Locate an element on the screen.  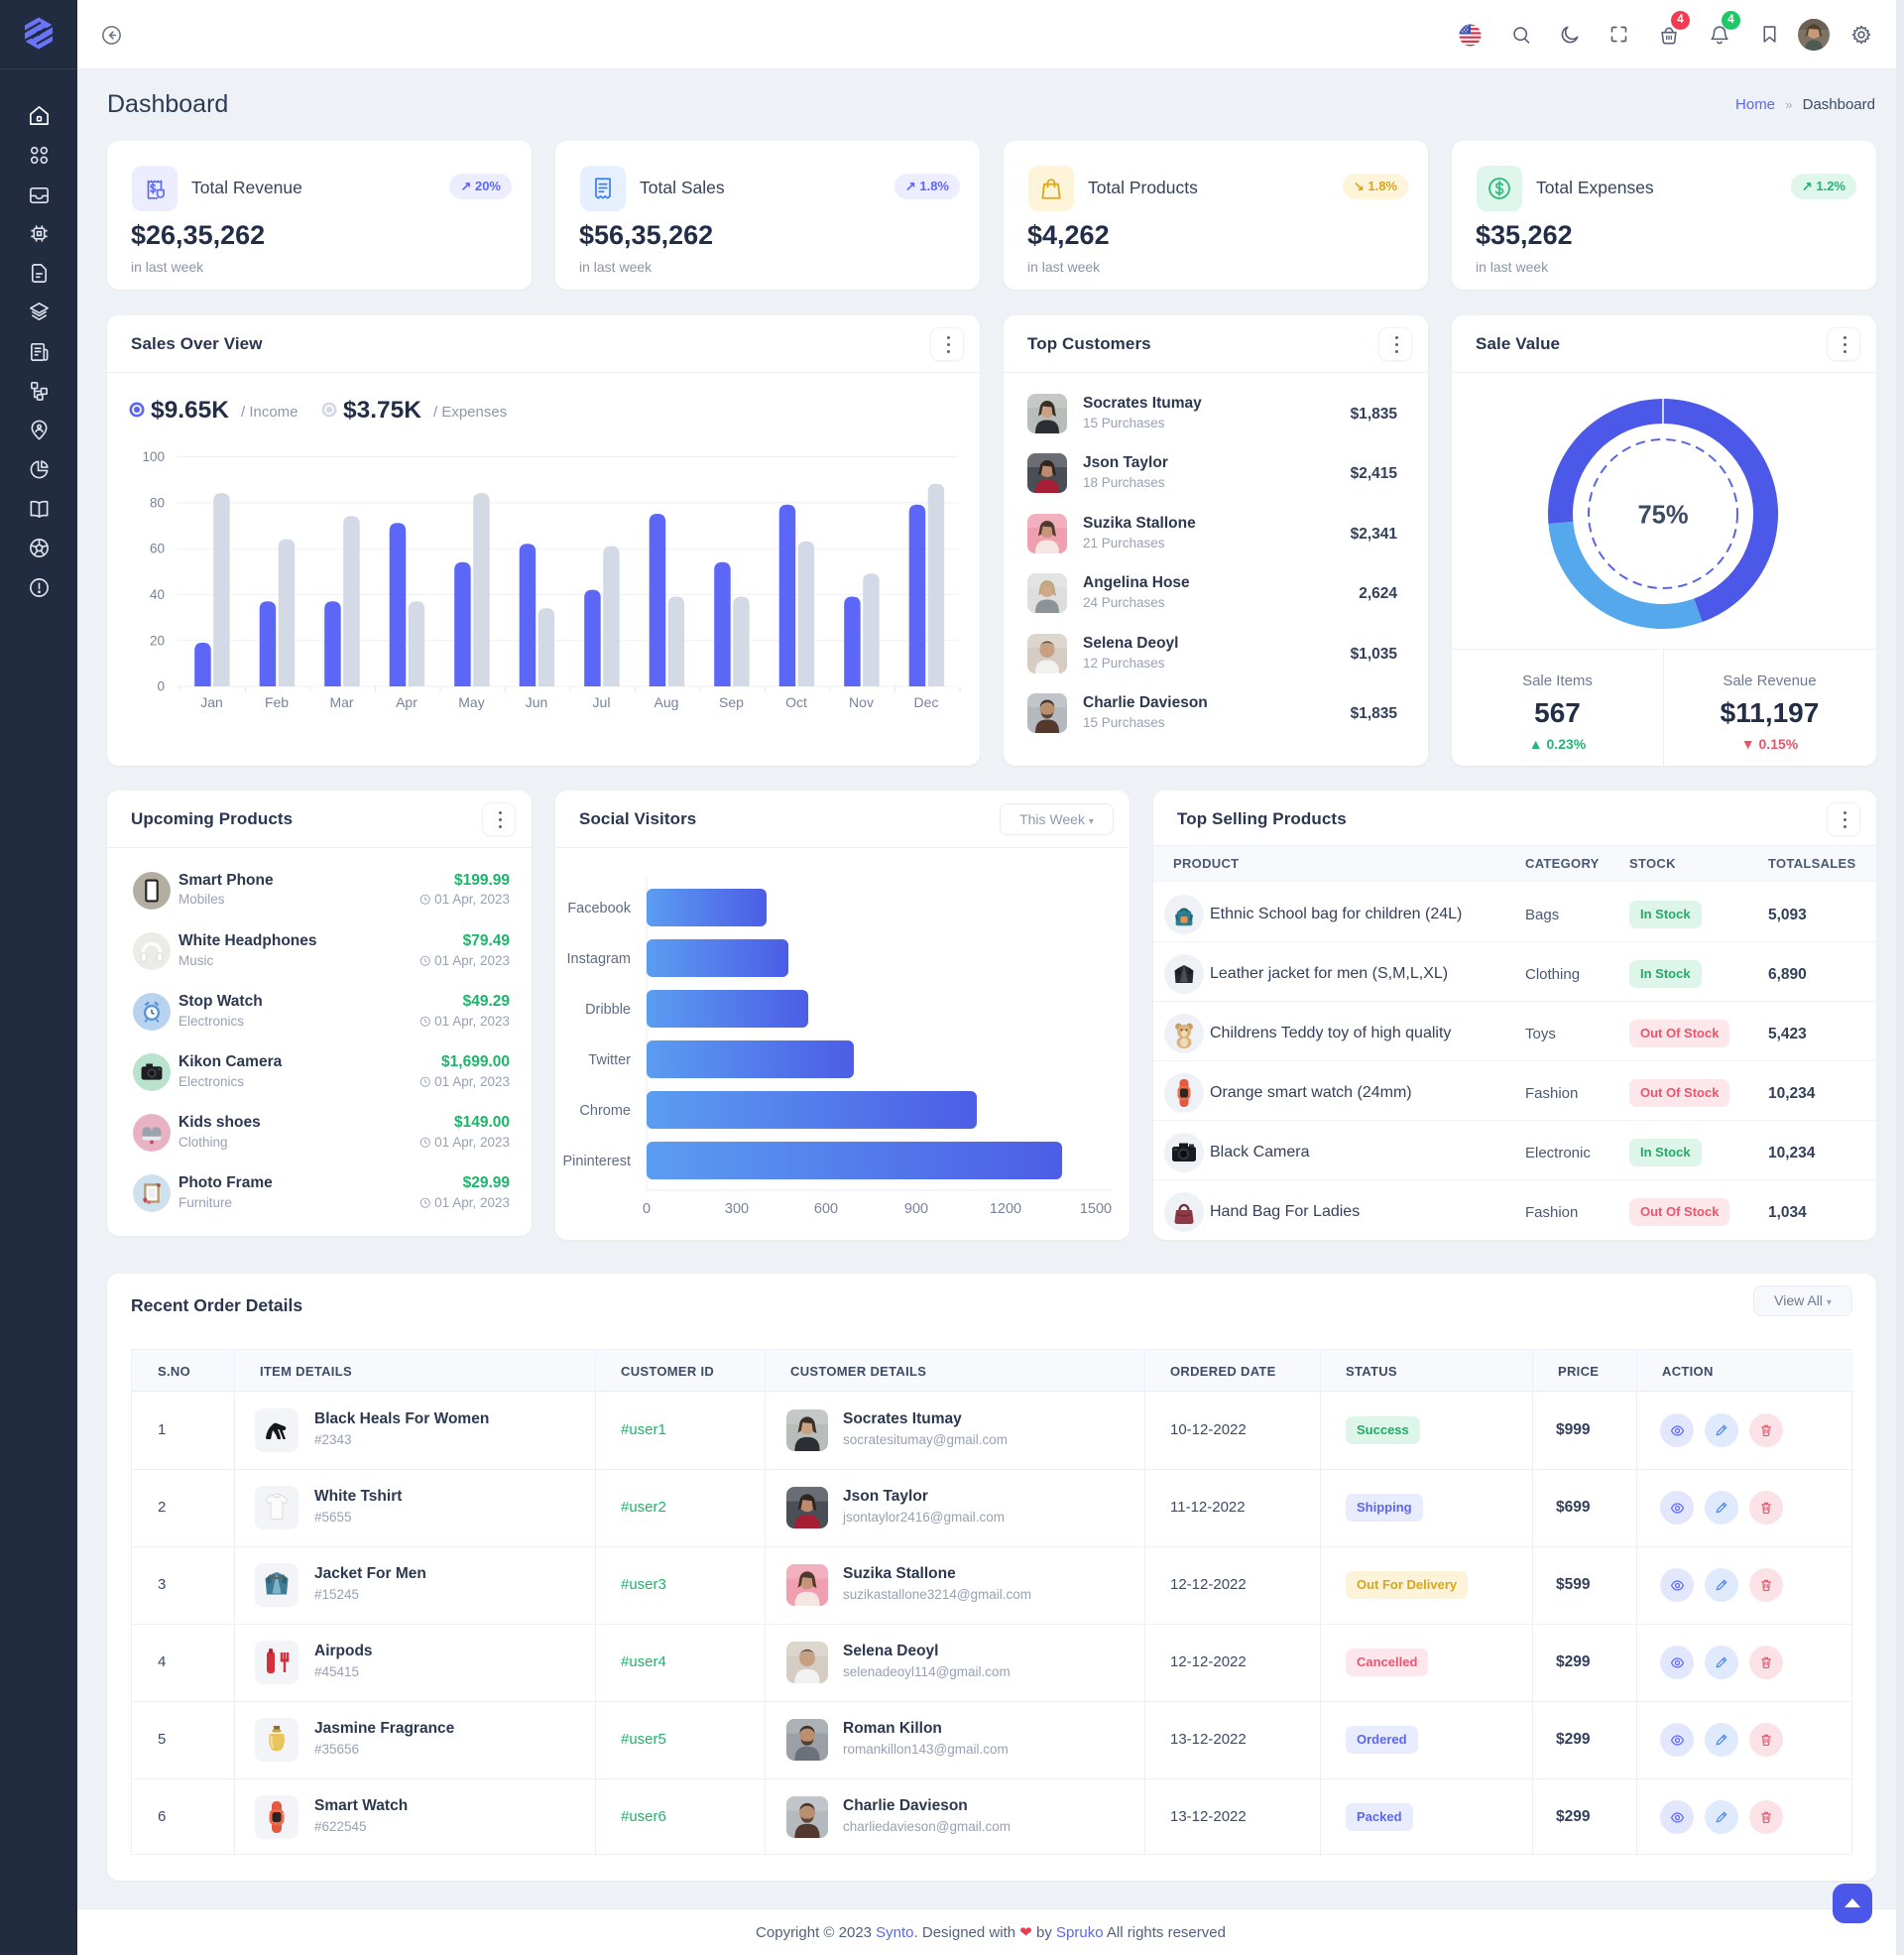
svg-text: Aug is located at coordinates (666, 702).